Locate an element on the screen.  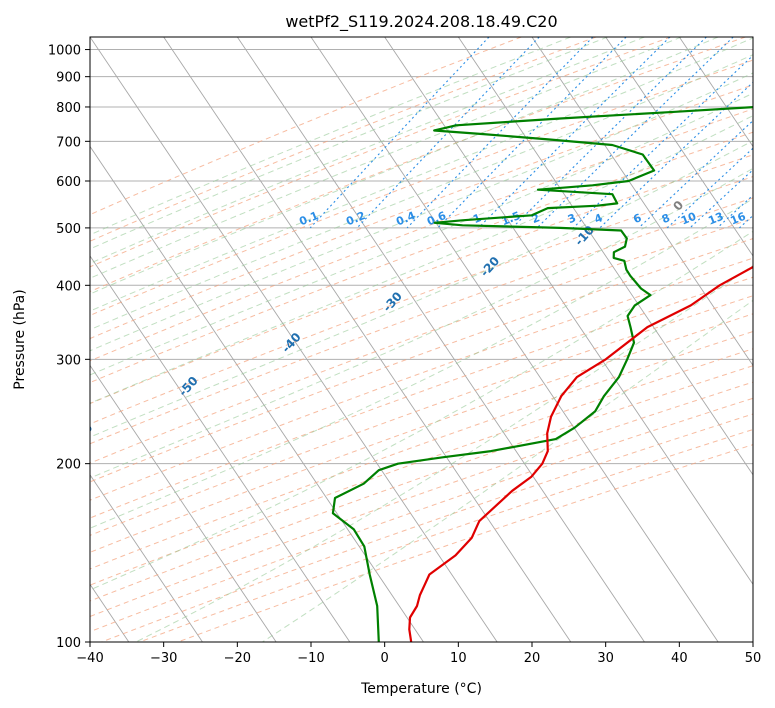
y-tick-label: 600 is located at coordinates (68, 182).